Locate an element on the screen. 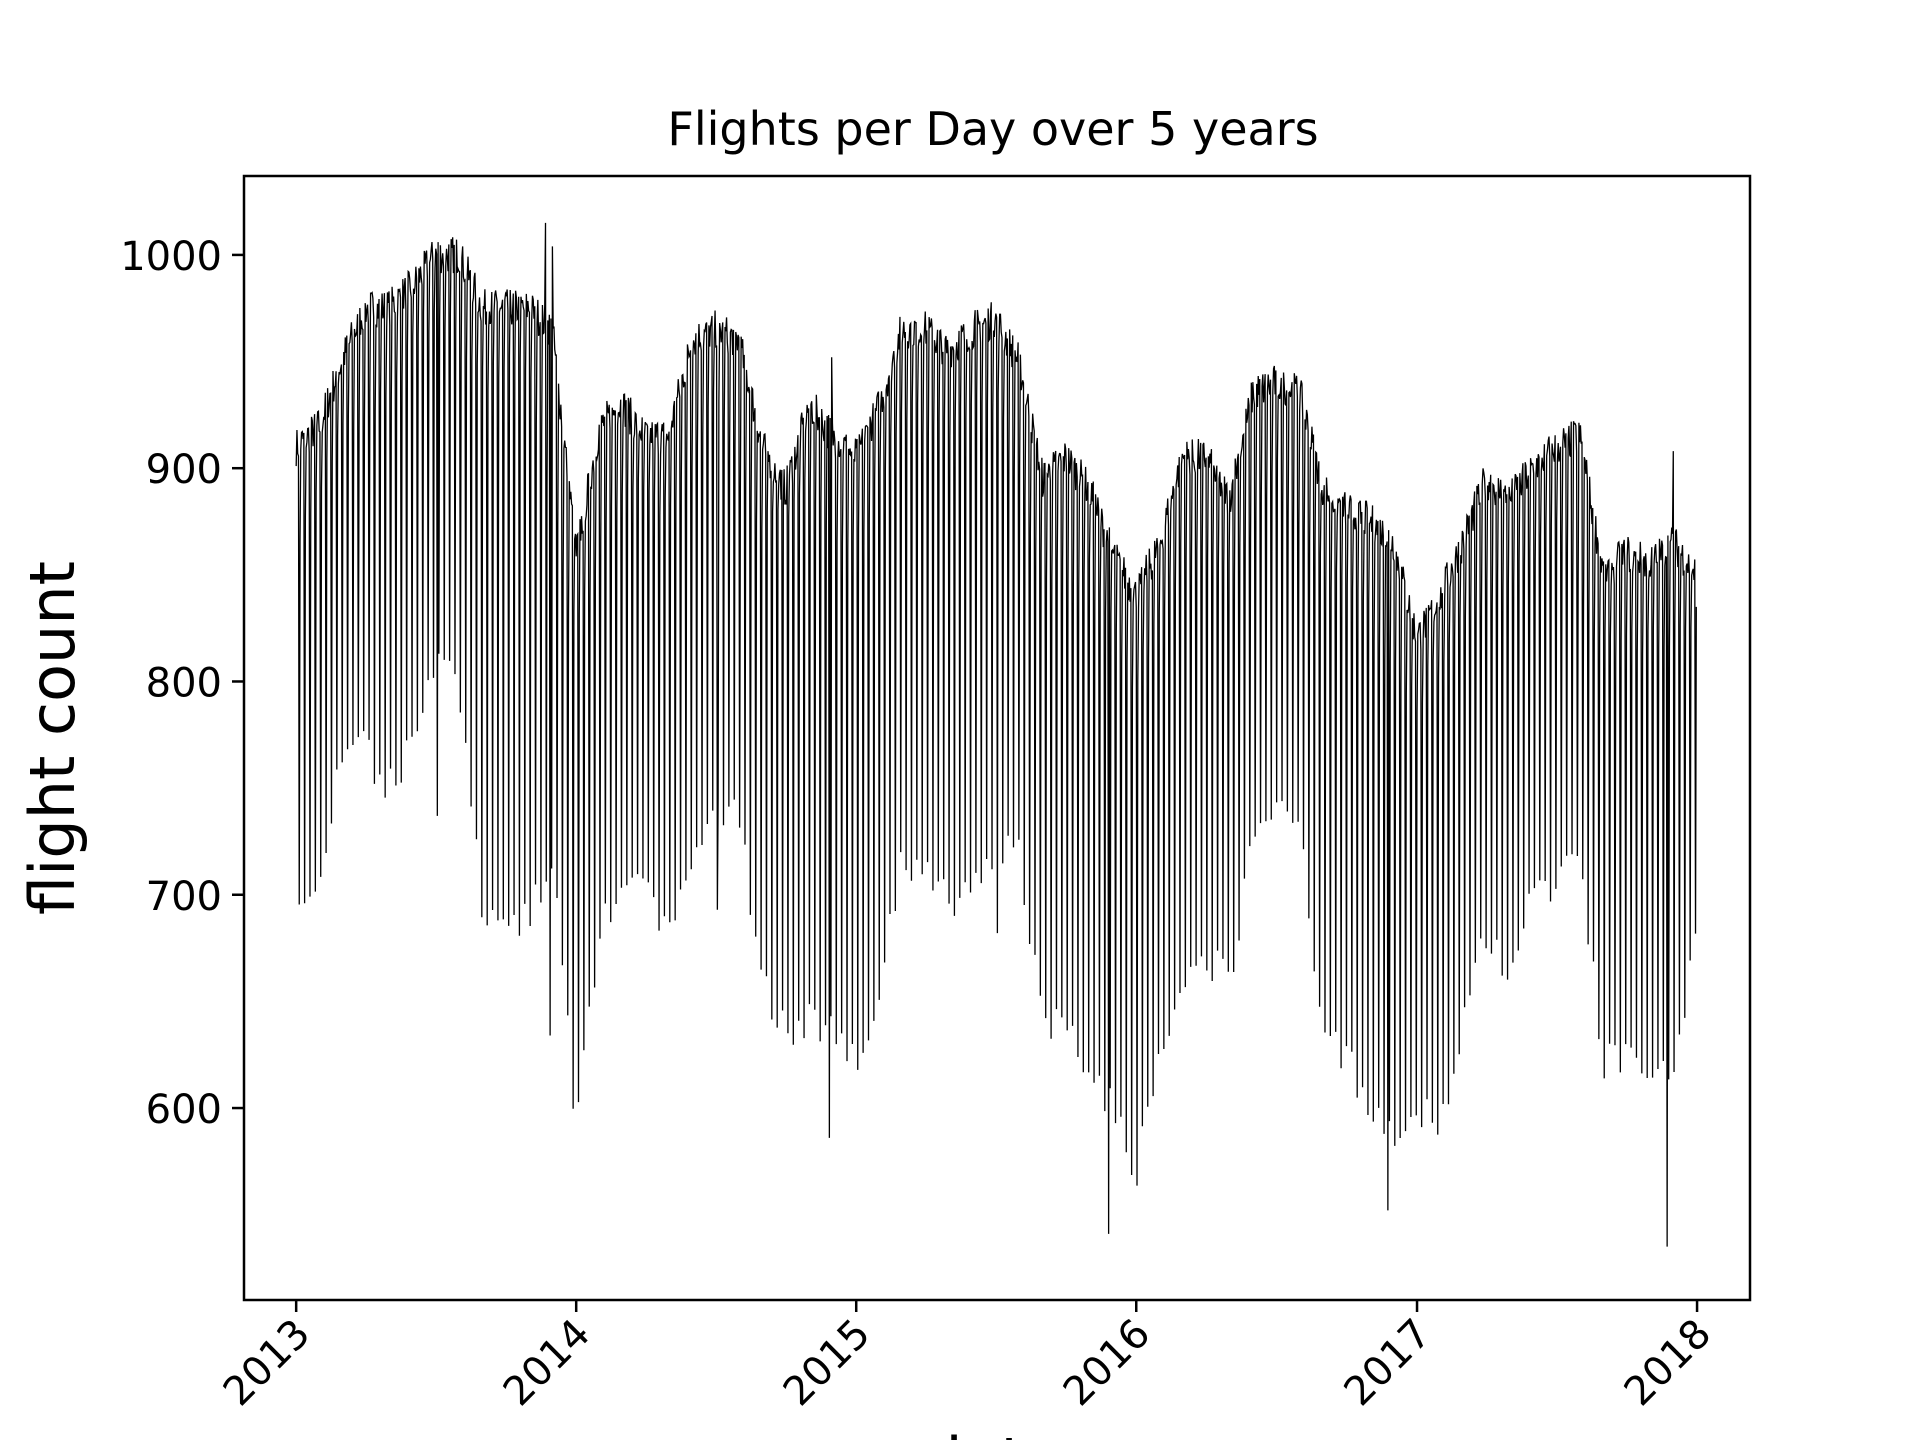 The width and height of the screenshot is (1920, 1440). y-axis: 600 700 800 900 1000 is located at coordinates (182, 683).